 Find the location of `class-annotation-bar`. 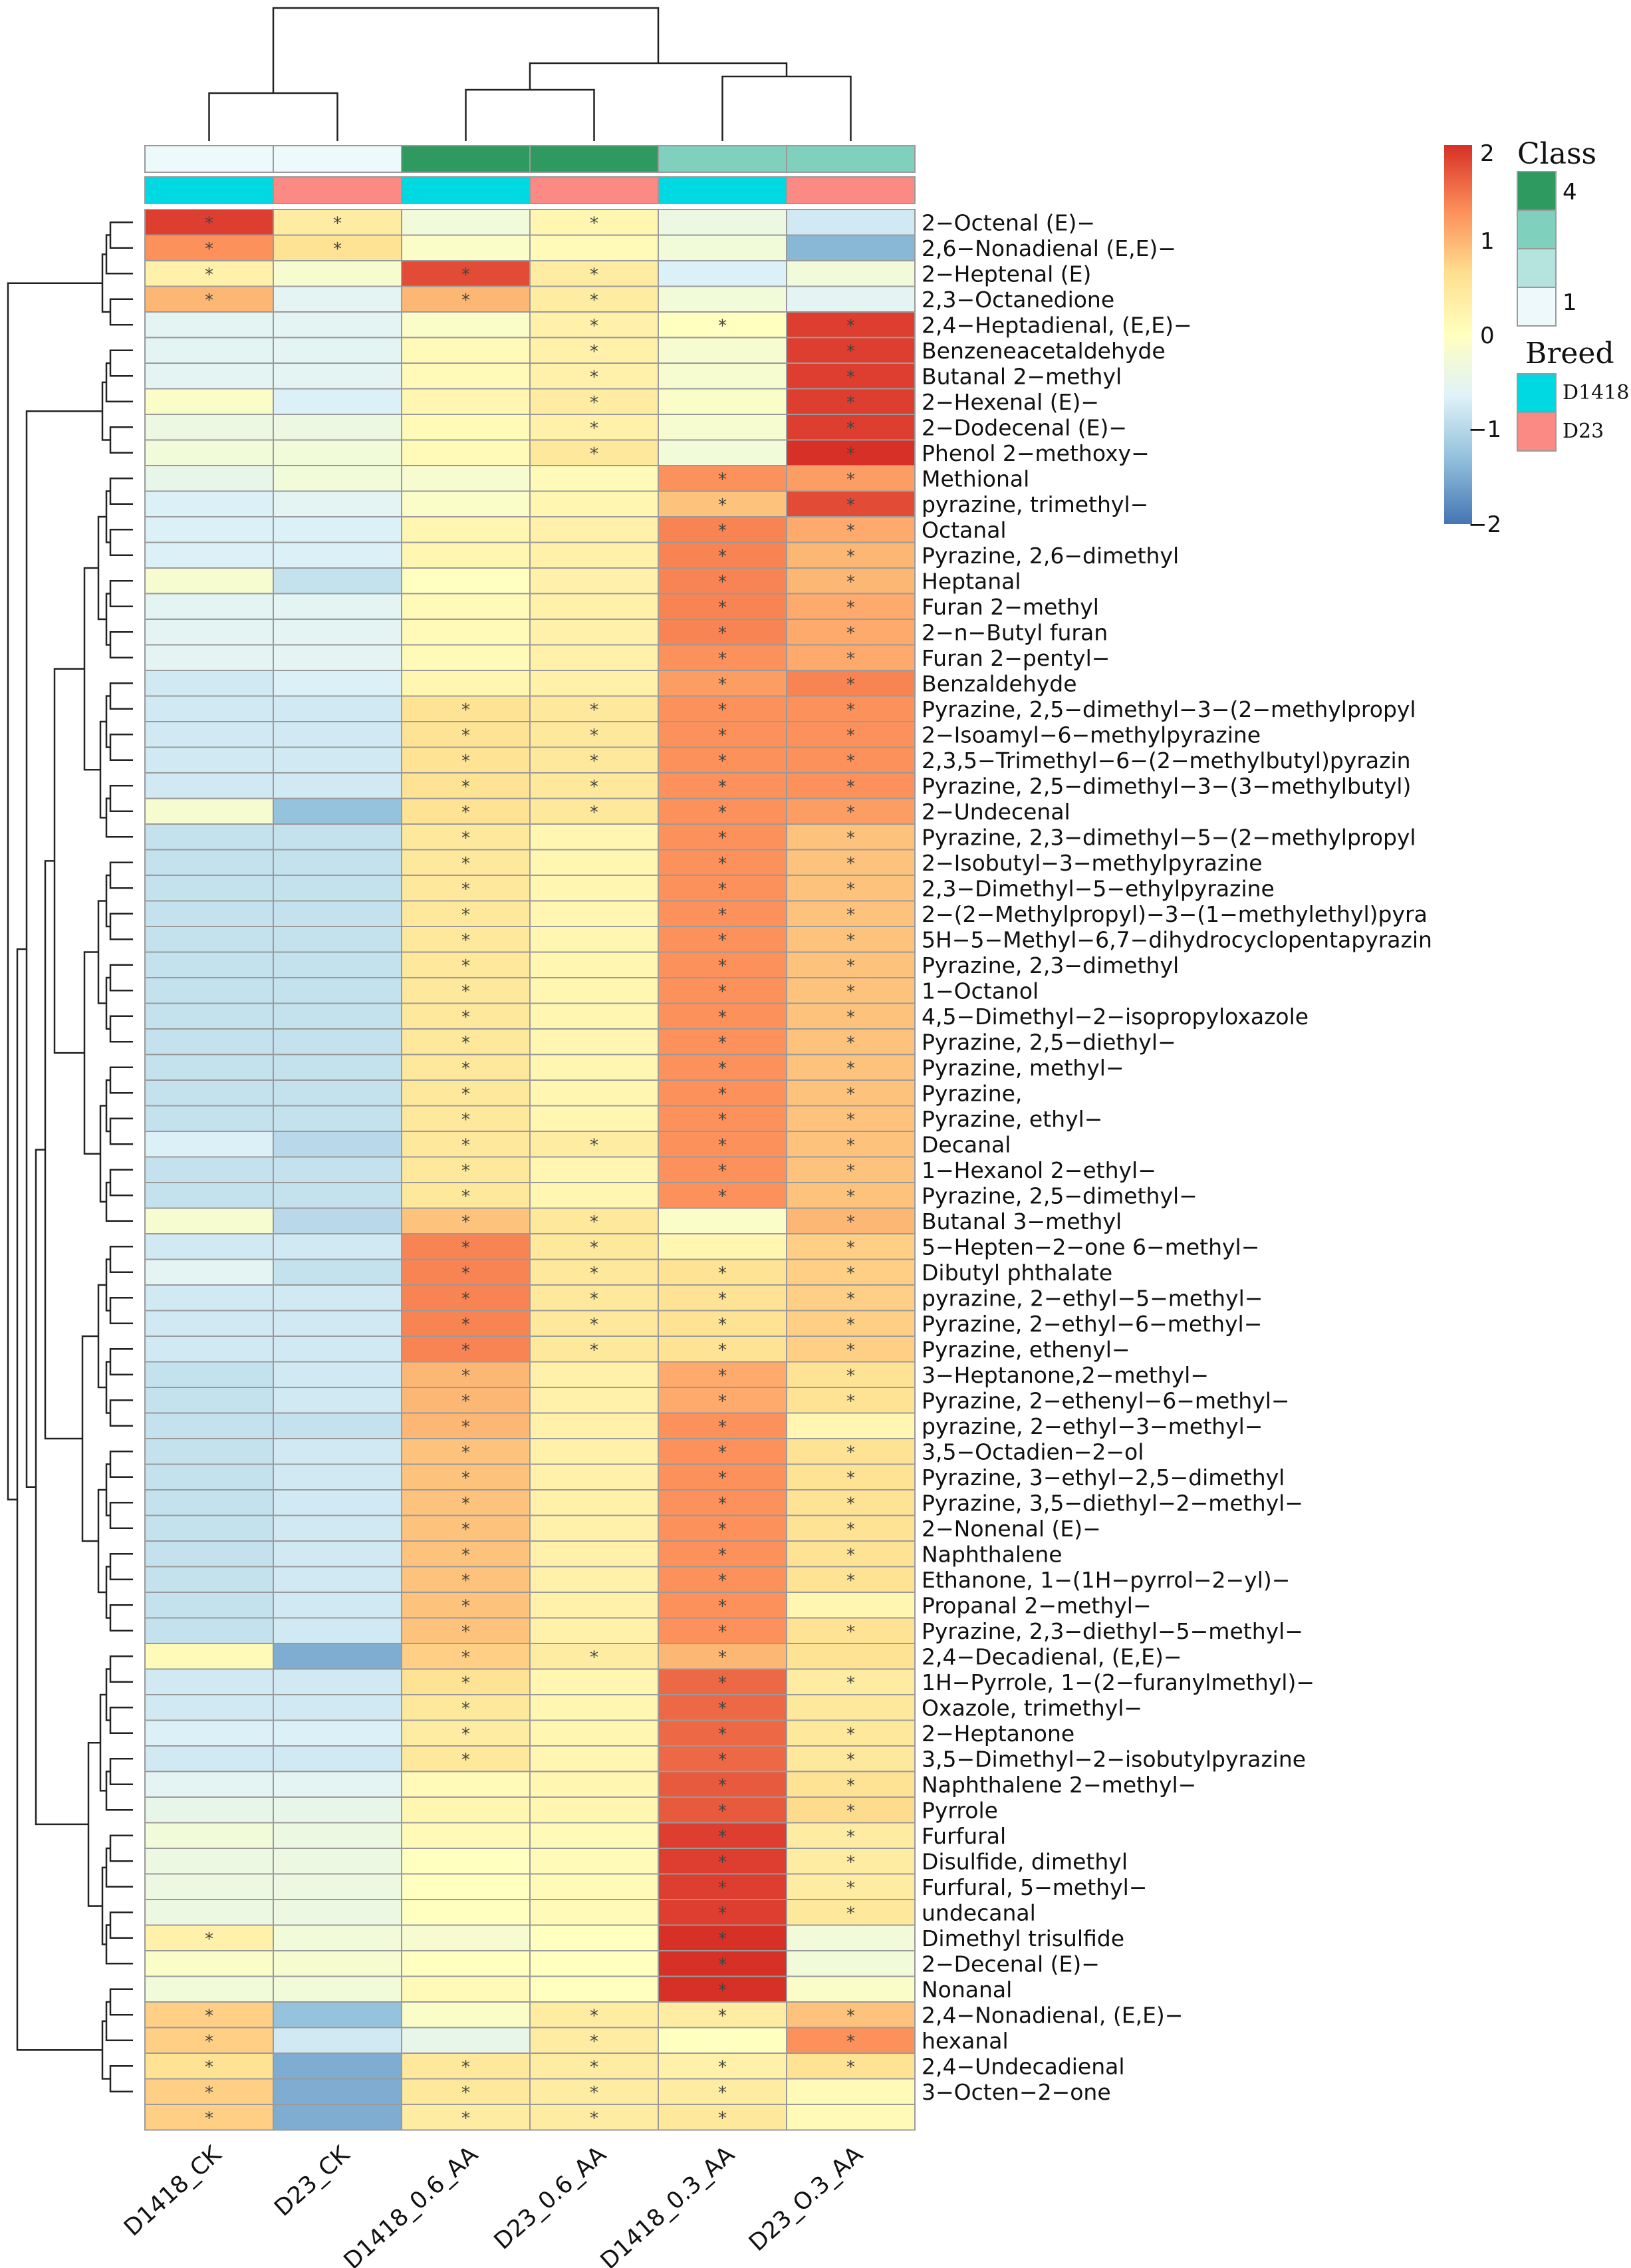

class-annotation-bar is located at coordinates (530, 159).